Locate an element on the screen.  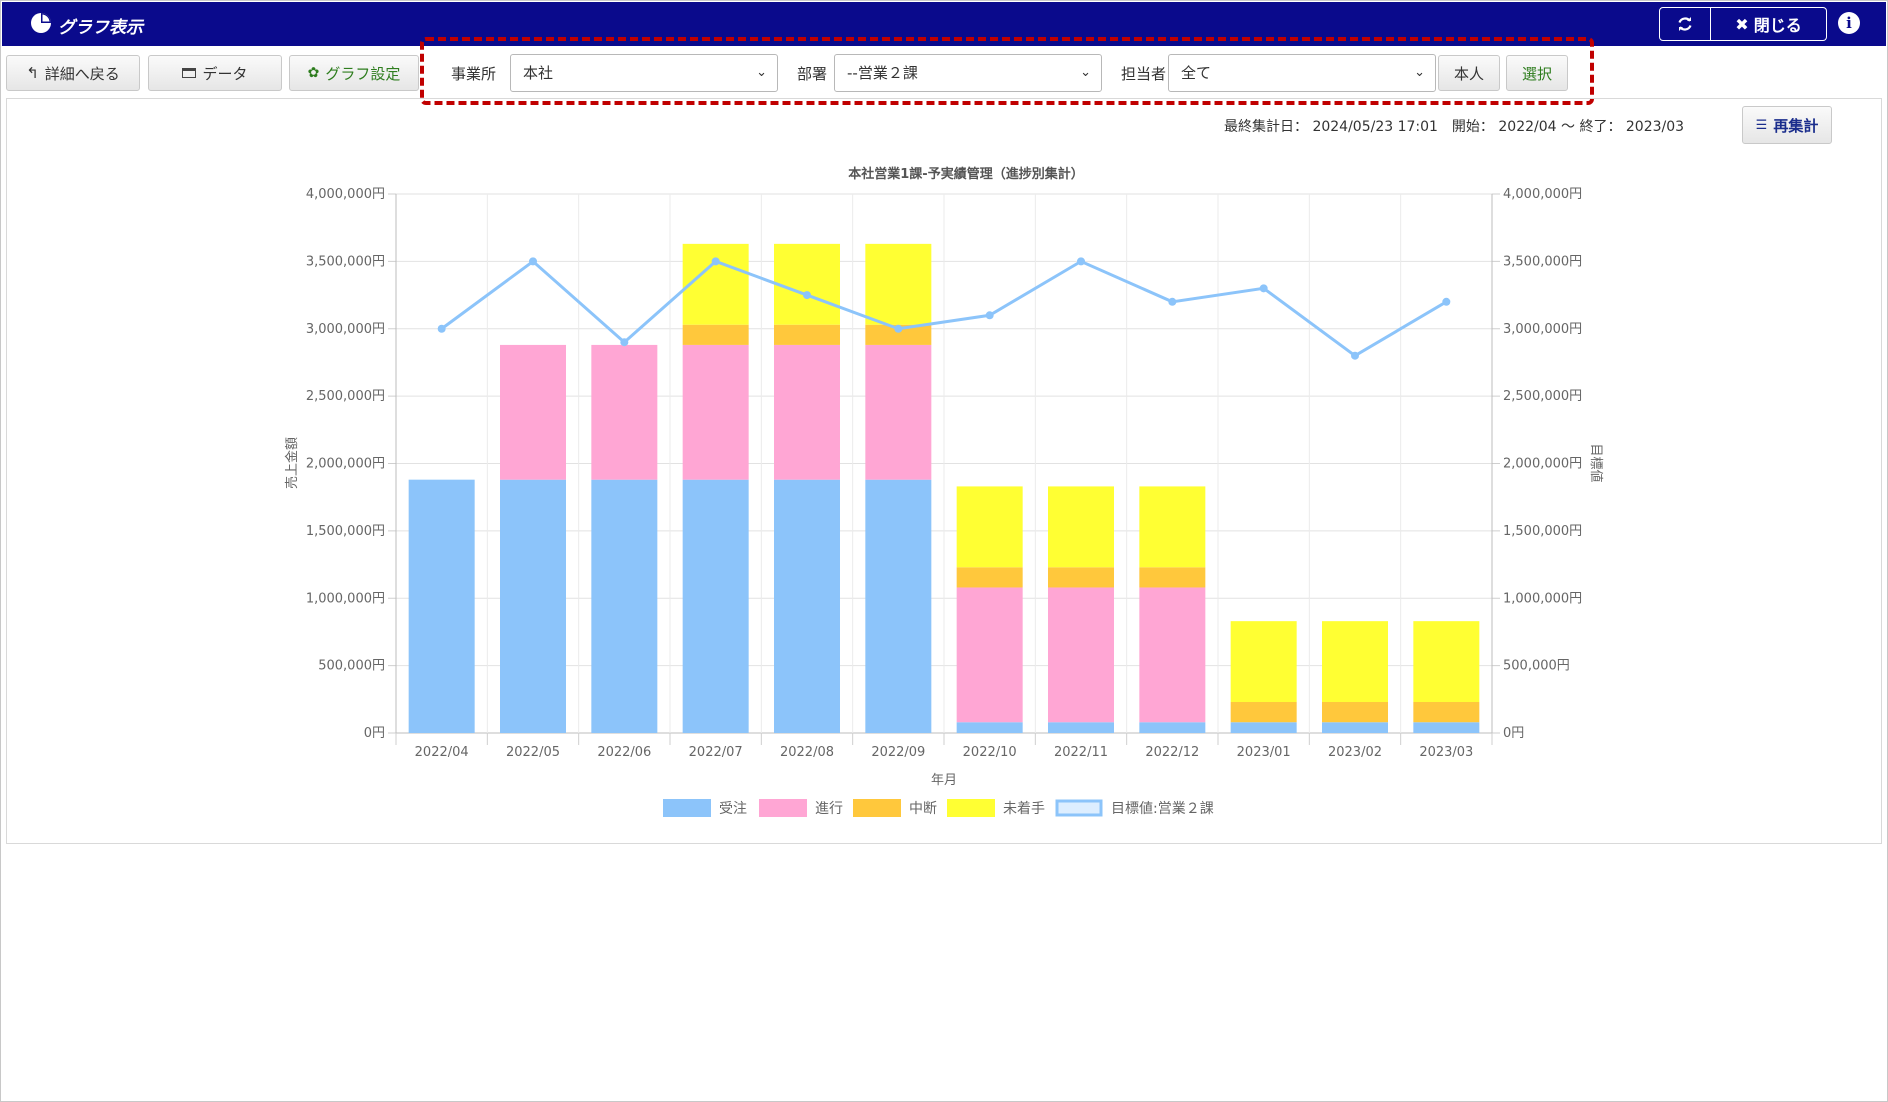
close-button: ✖ 閉じる is located at coordinates (1769, 24).